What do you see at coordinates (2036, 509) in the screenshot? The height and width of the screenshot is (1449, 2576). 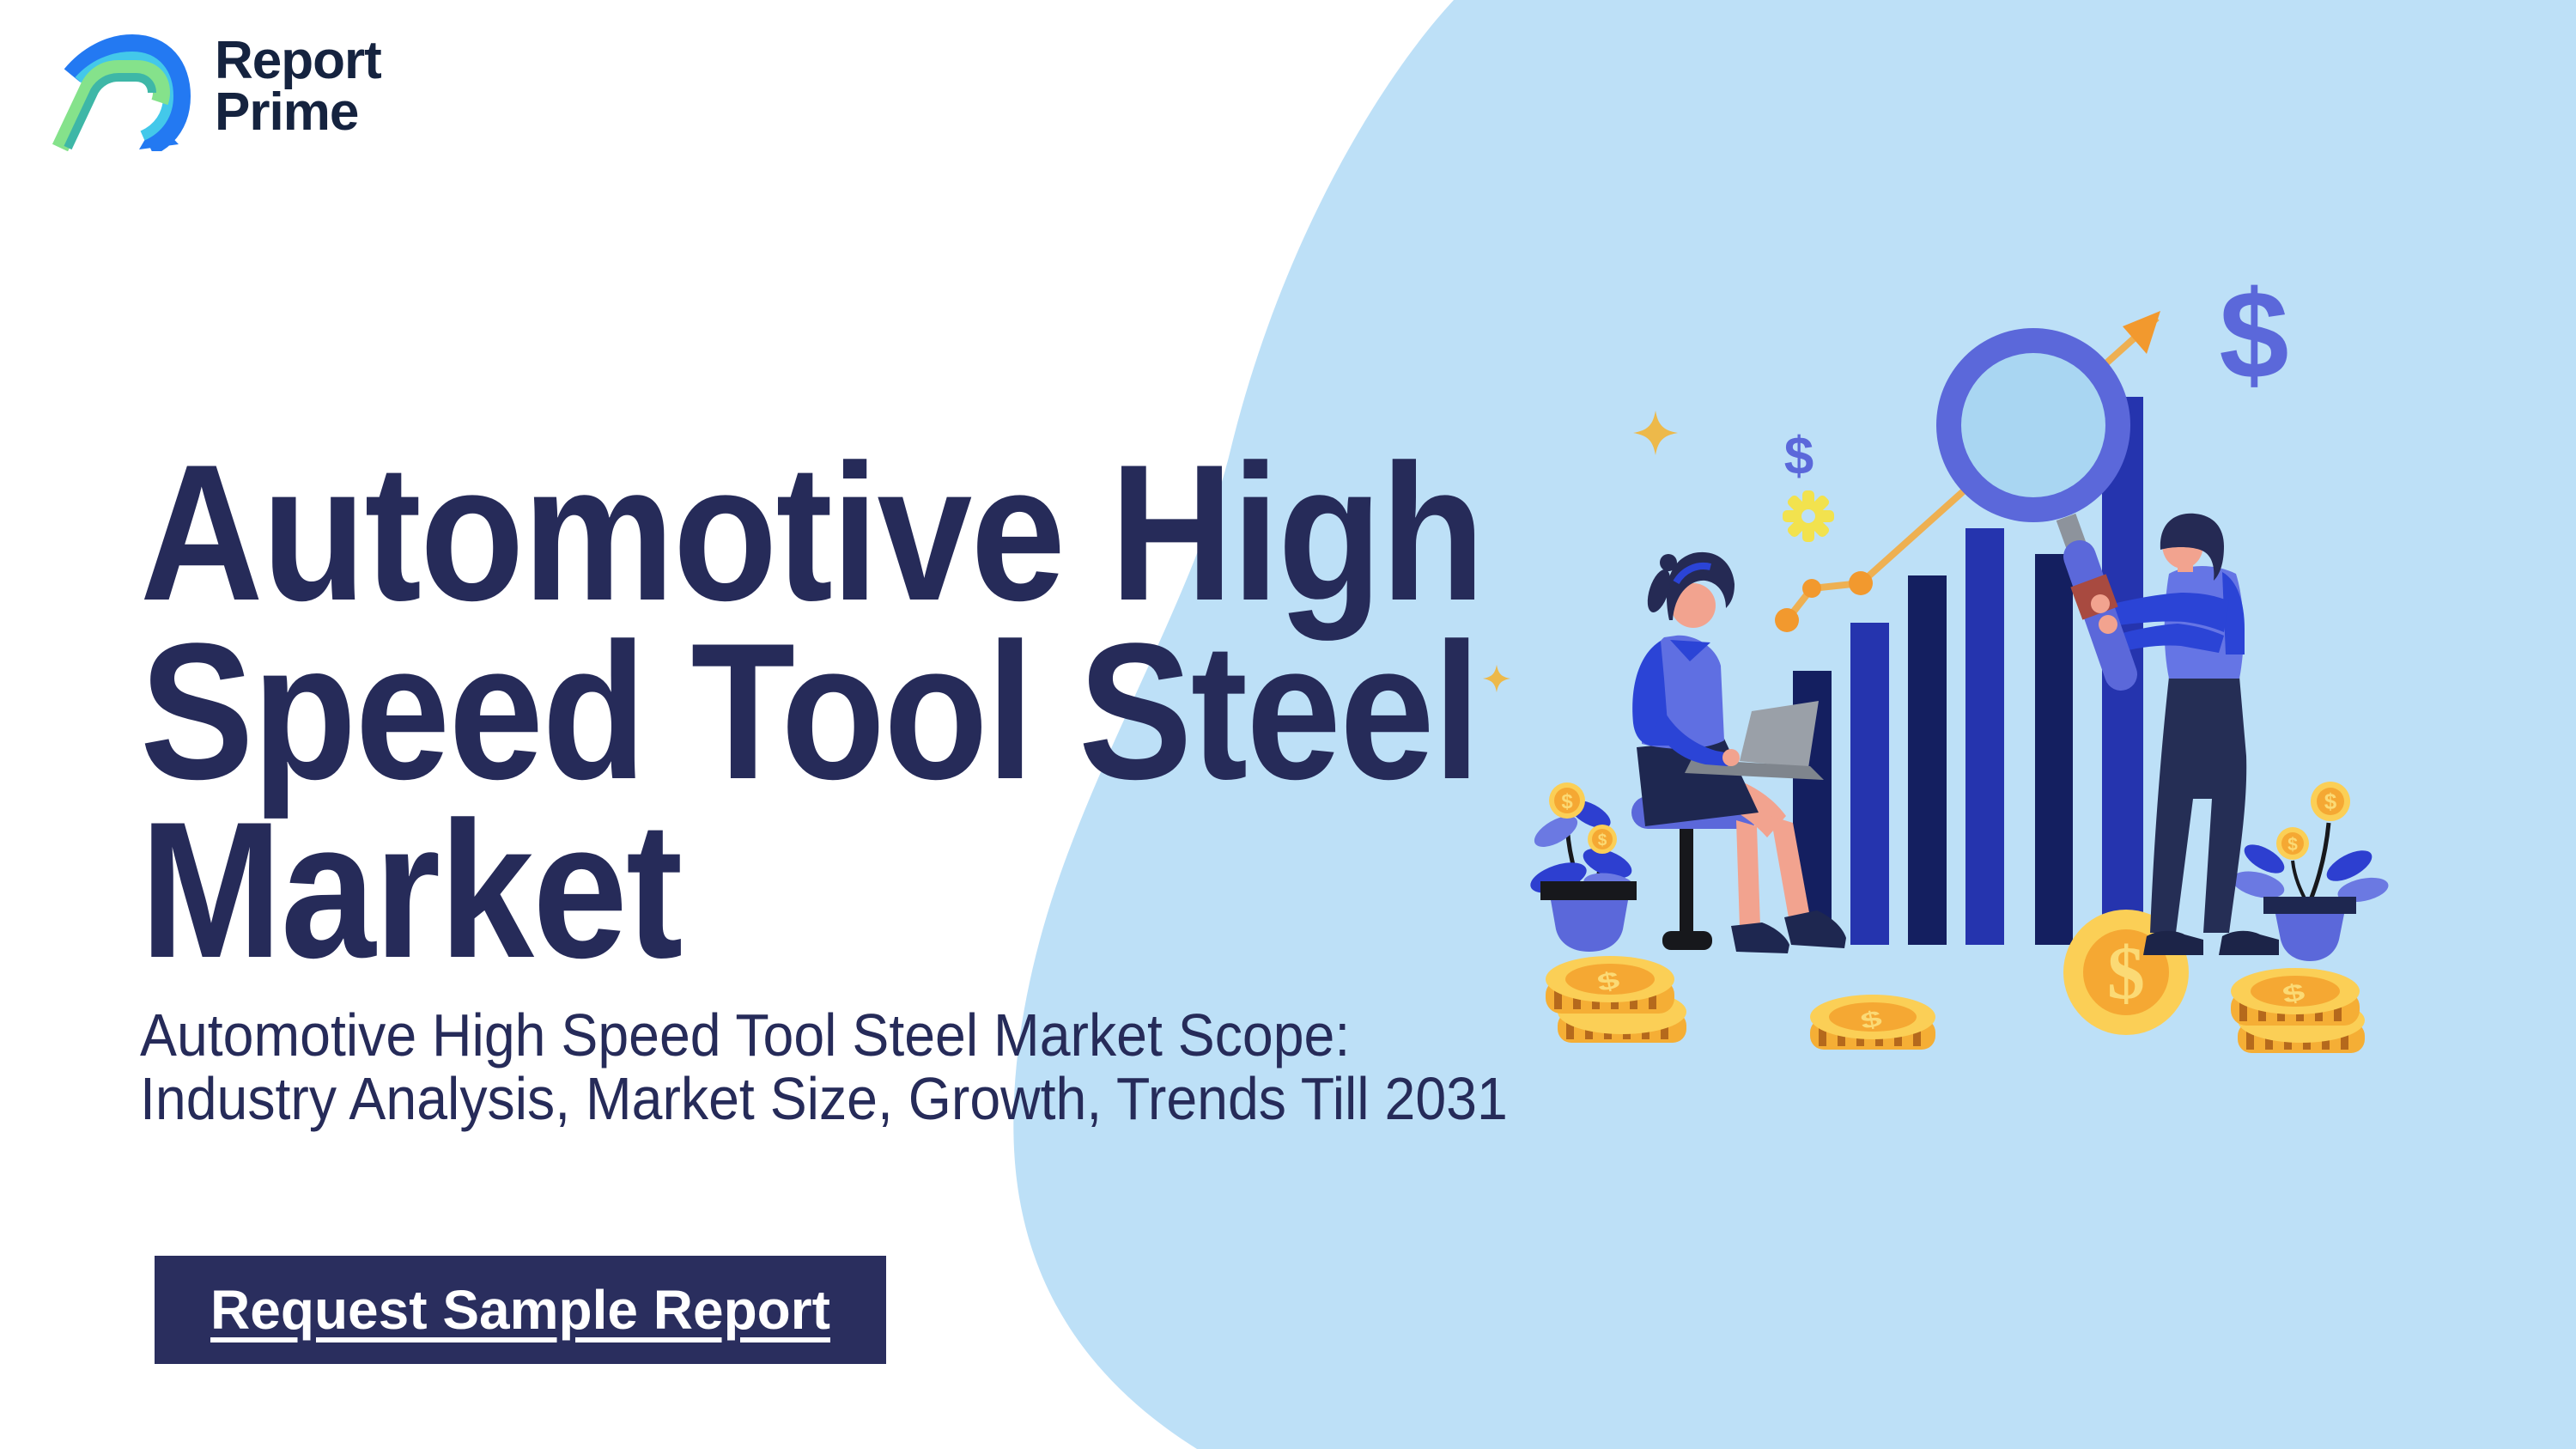 I see `magnifier-icon` at bounding box center [2036, 509].